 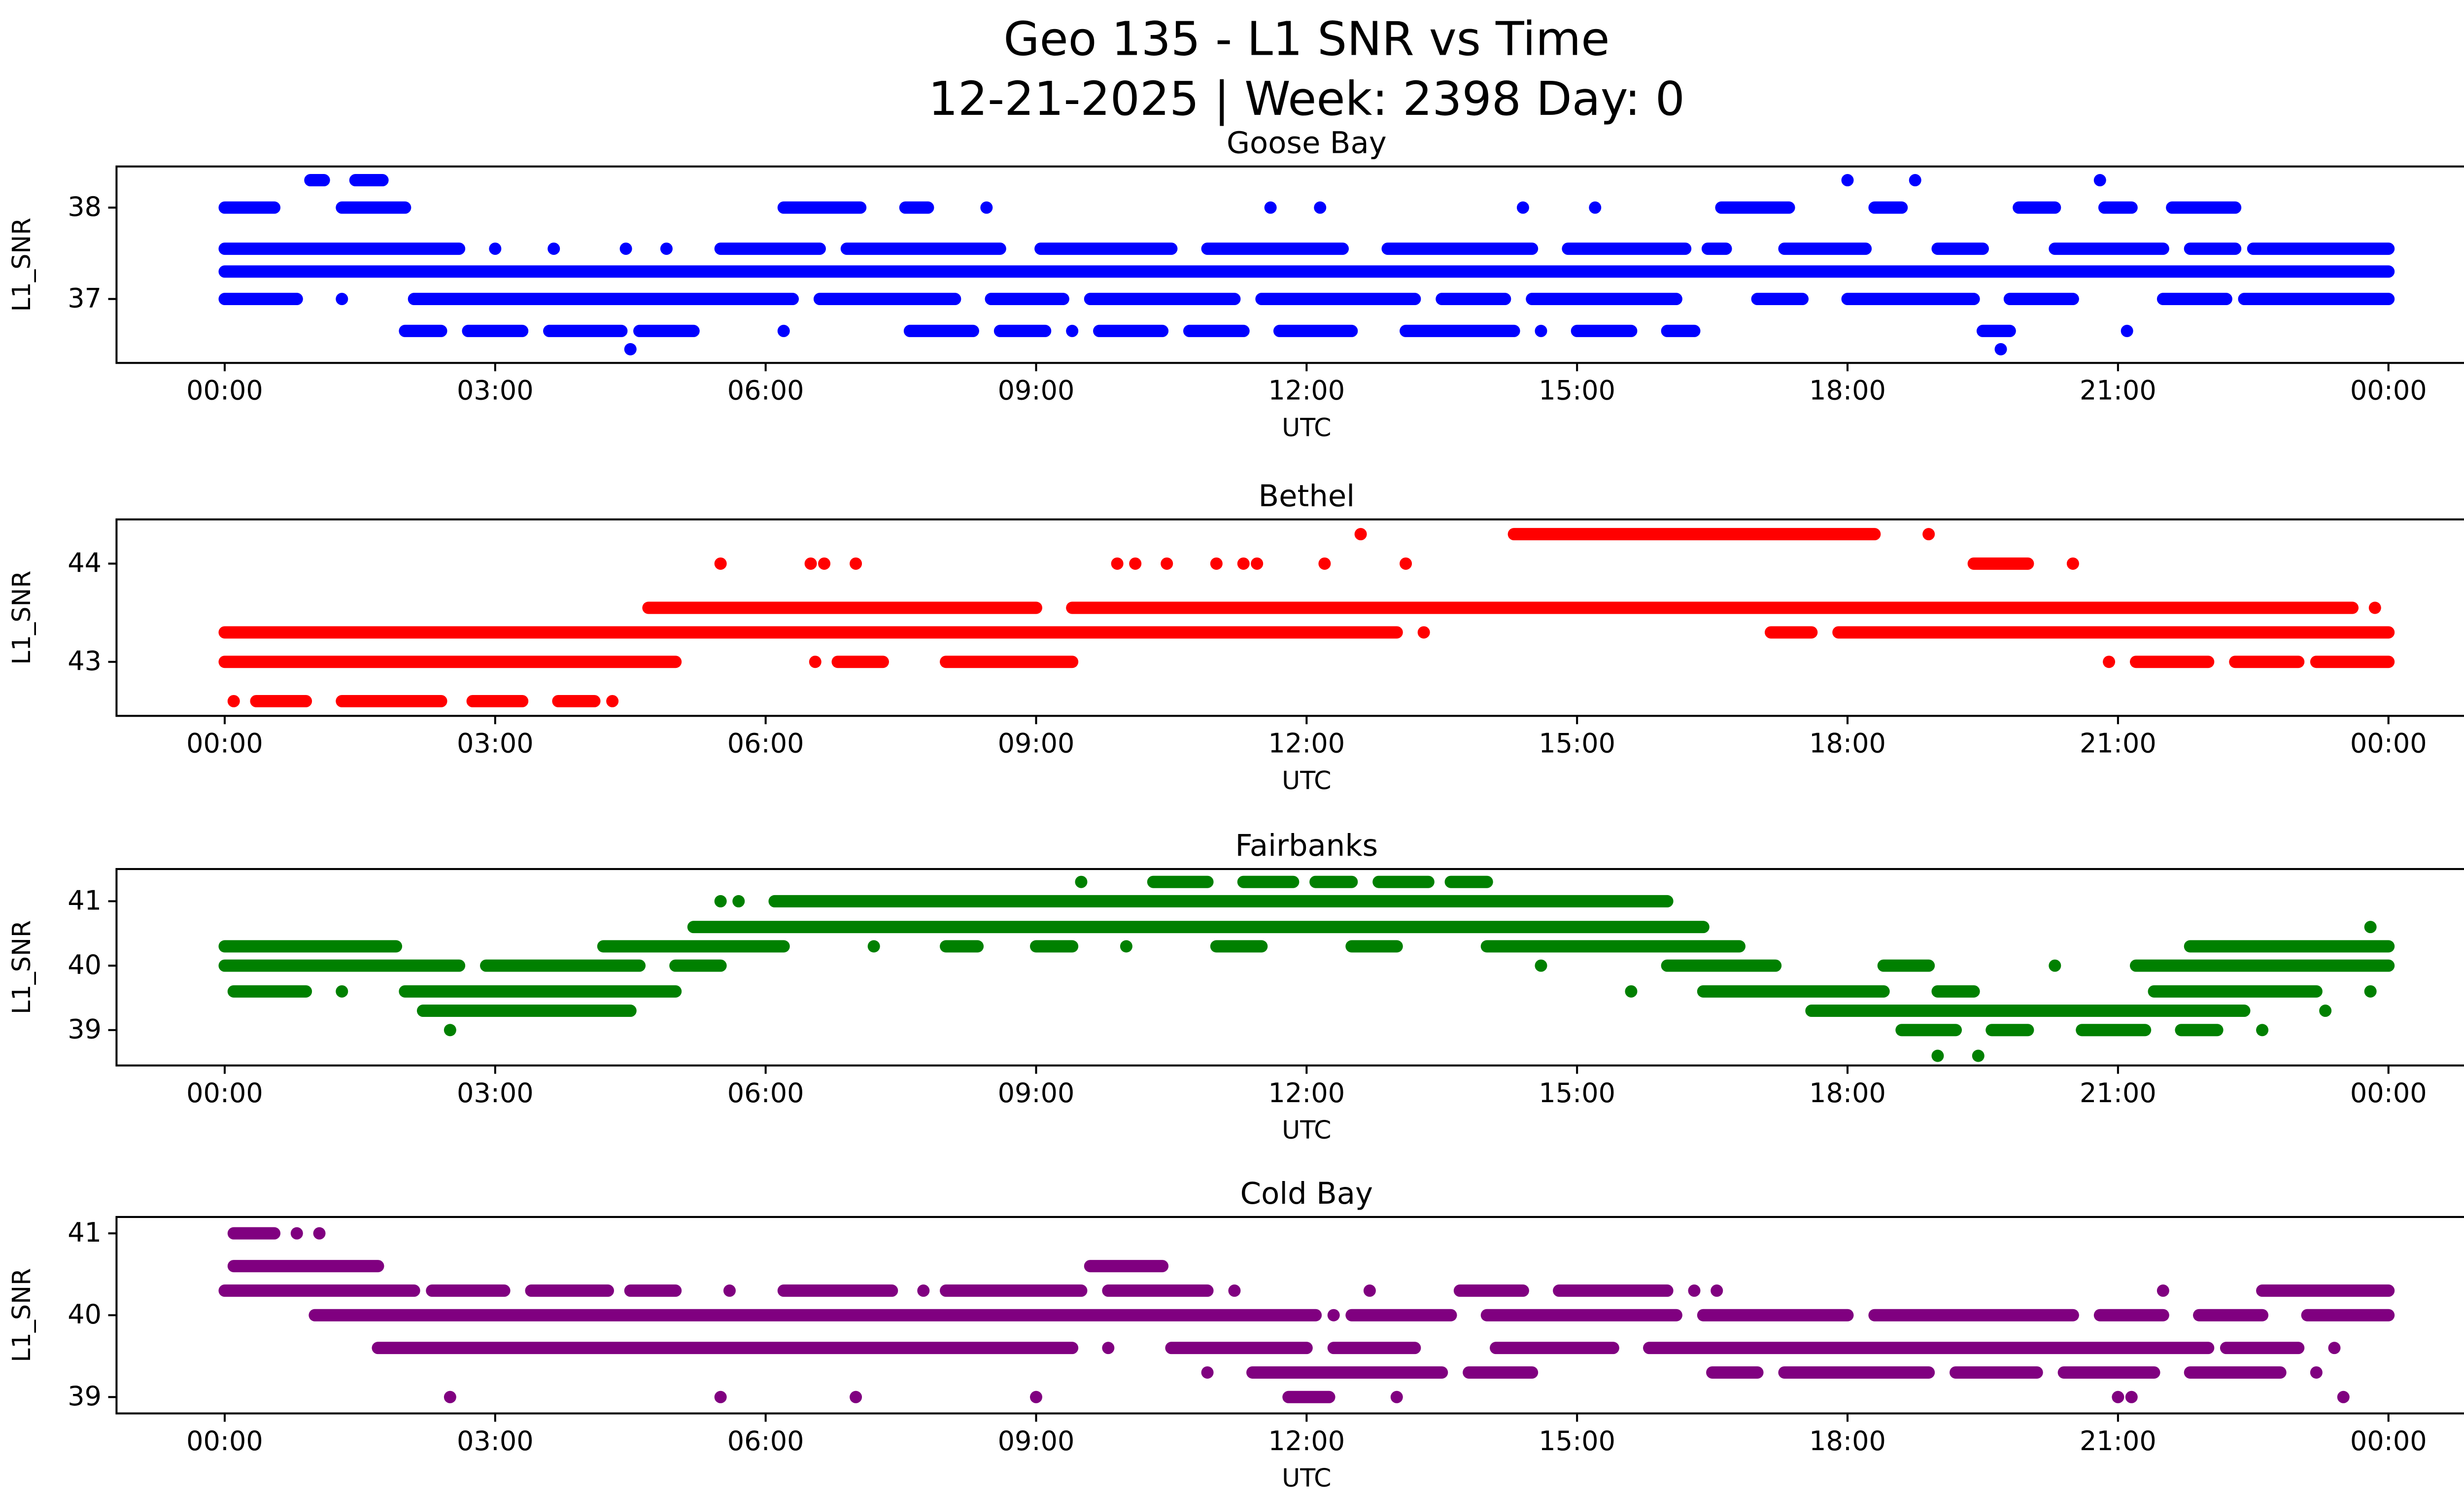 I want to click on y-tick-label: 38, so click(x=85, y=206).